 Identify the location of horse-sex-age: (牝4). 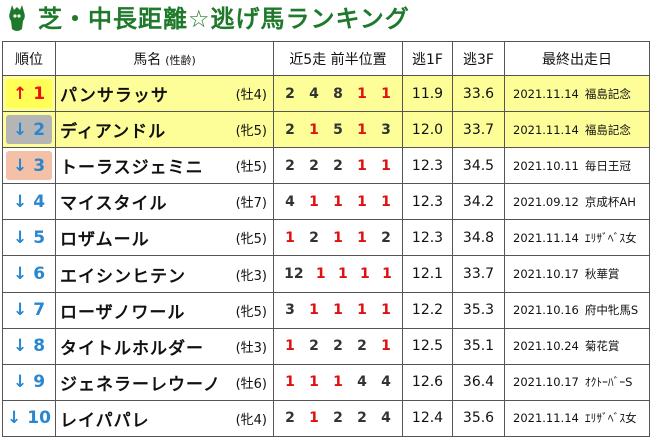
(251, 420).